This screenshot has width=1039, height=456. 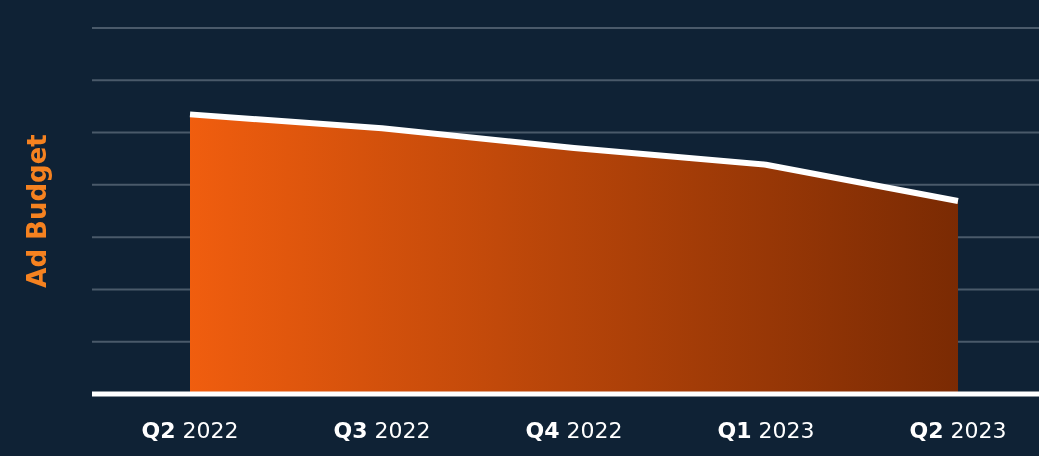 What do you see at coordinates (766, 430) in the screenshot?
I see `x-tick-label: Q1 2023` at bounding box center [766, 430].